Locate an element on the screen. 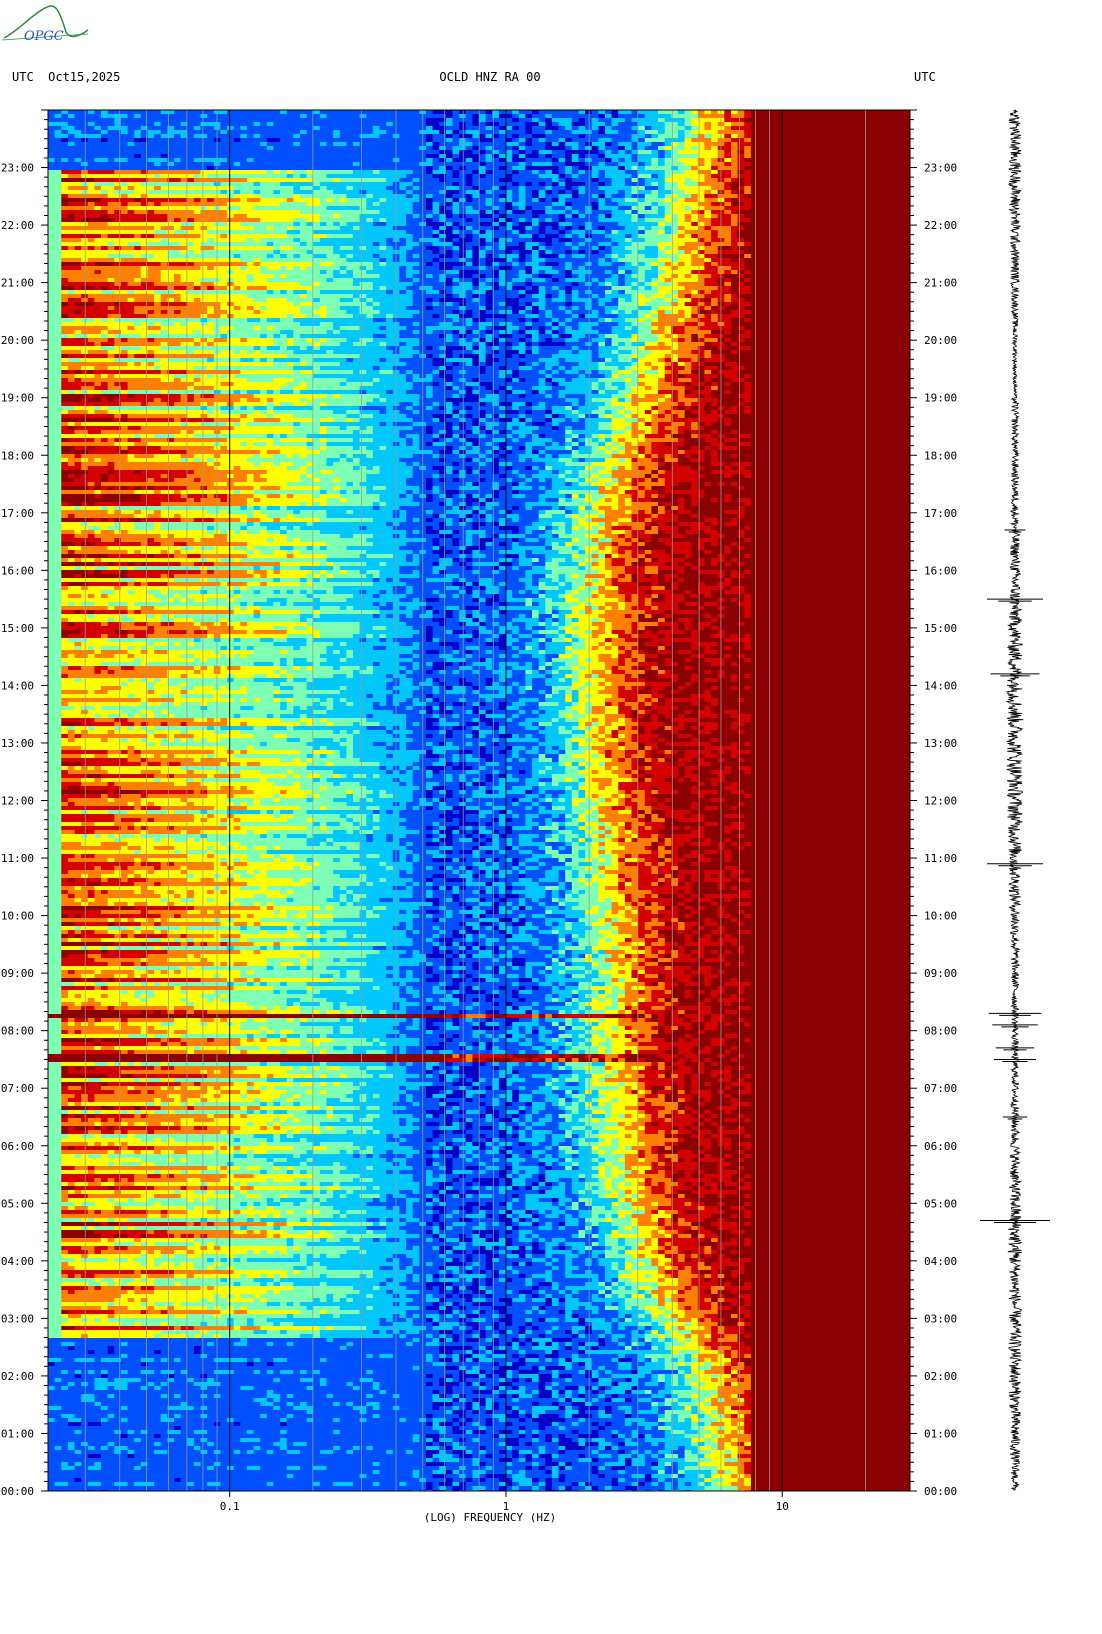 The height and width of the screenshot is (1634, 1102). y-tick-label-left: 12:00 is located at coordinates (17, 801).